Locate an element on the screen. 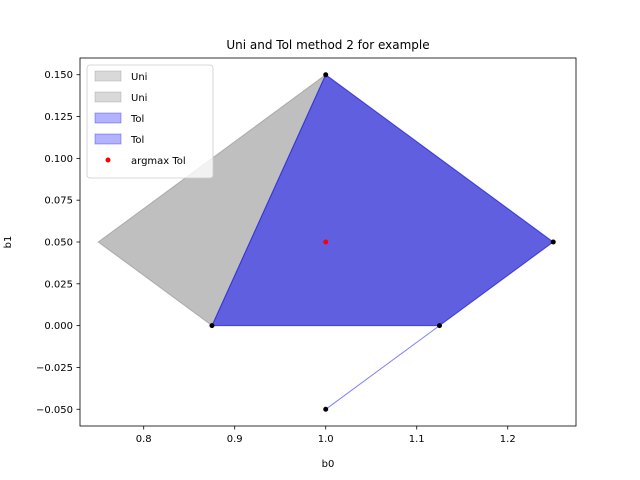 The image size is (640, 480). y-tick-label: 0.050 is located at coordinates (58, 243).